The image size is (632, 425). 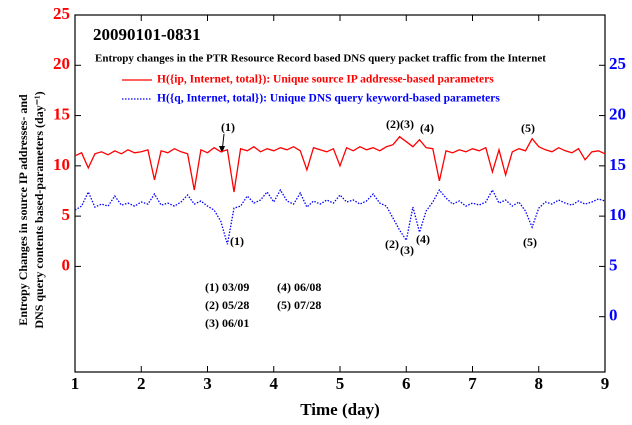 I want to click on series-line, so click(x=340, y=164).